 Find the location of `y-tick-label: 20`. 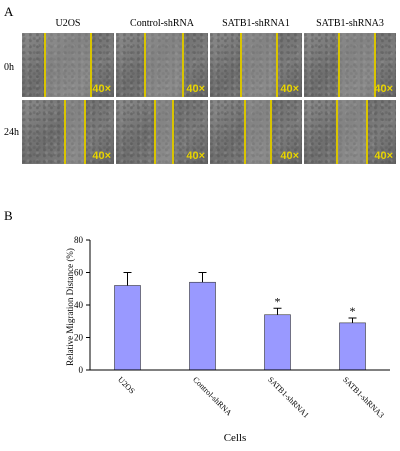

y-tick-label: 20 is located at coordinates (79, 338).